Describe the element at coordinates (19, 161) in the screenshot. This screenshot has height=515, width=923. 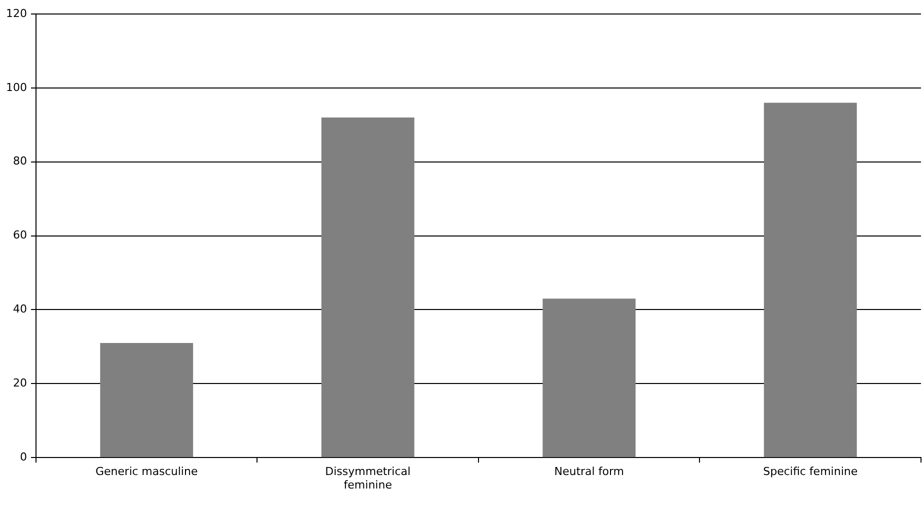
I see `y-tick-label: 80` at that location.